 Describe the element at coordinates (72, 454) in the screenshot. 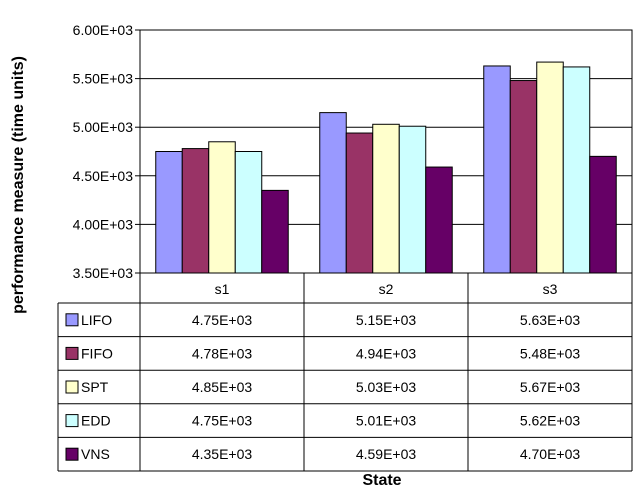

I see `legend-swatch-vns` at that location.